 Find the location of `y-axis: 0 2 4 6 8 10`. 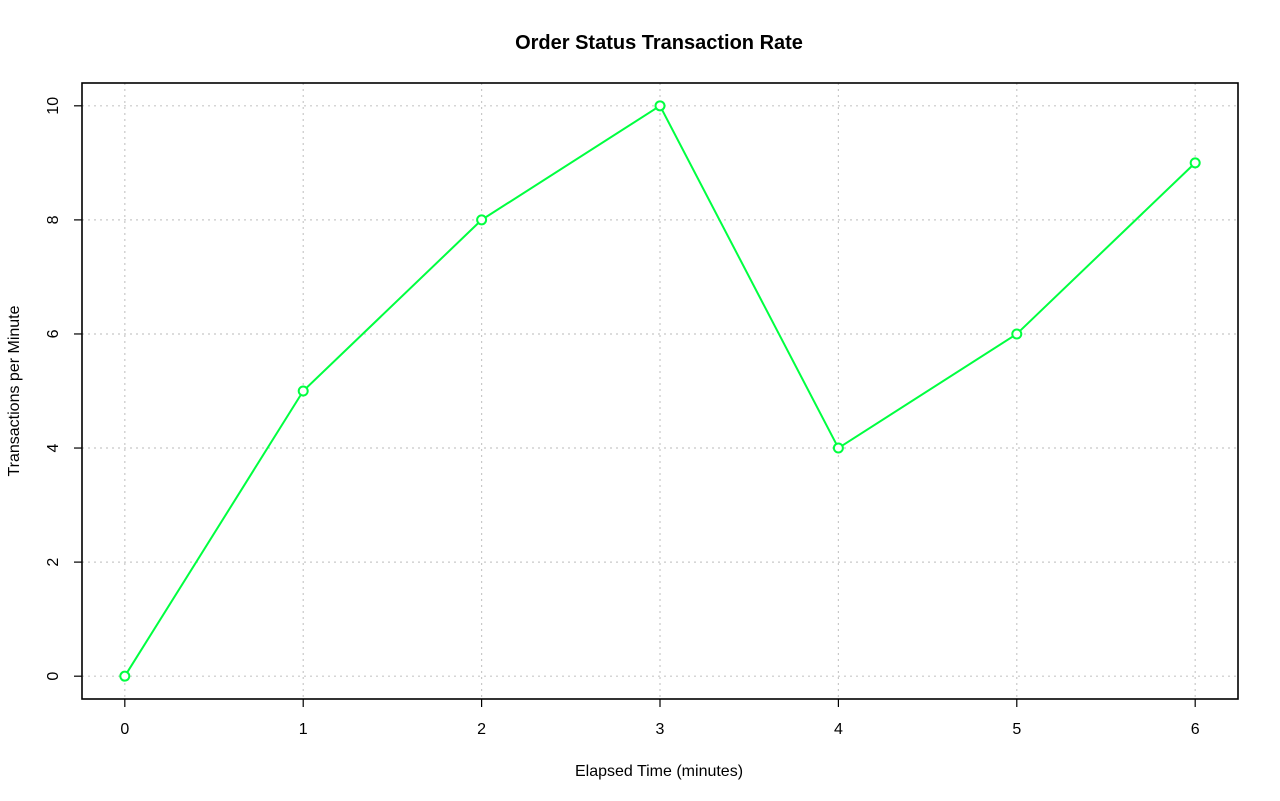

y-axis: 0 2 4 6 8 10 is located at coordinates (63, 389).